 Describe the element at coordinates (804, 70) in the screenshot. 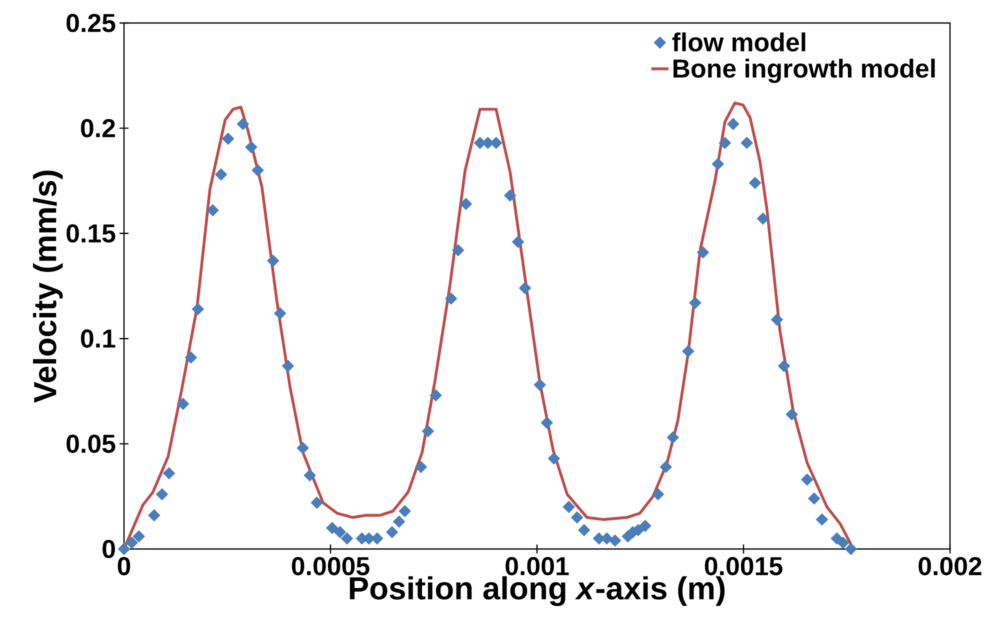

I see `legend-label: Bone ingrowth model` at that location.